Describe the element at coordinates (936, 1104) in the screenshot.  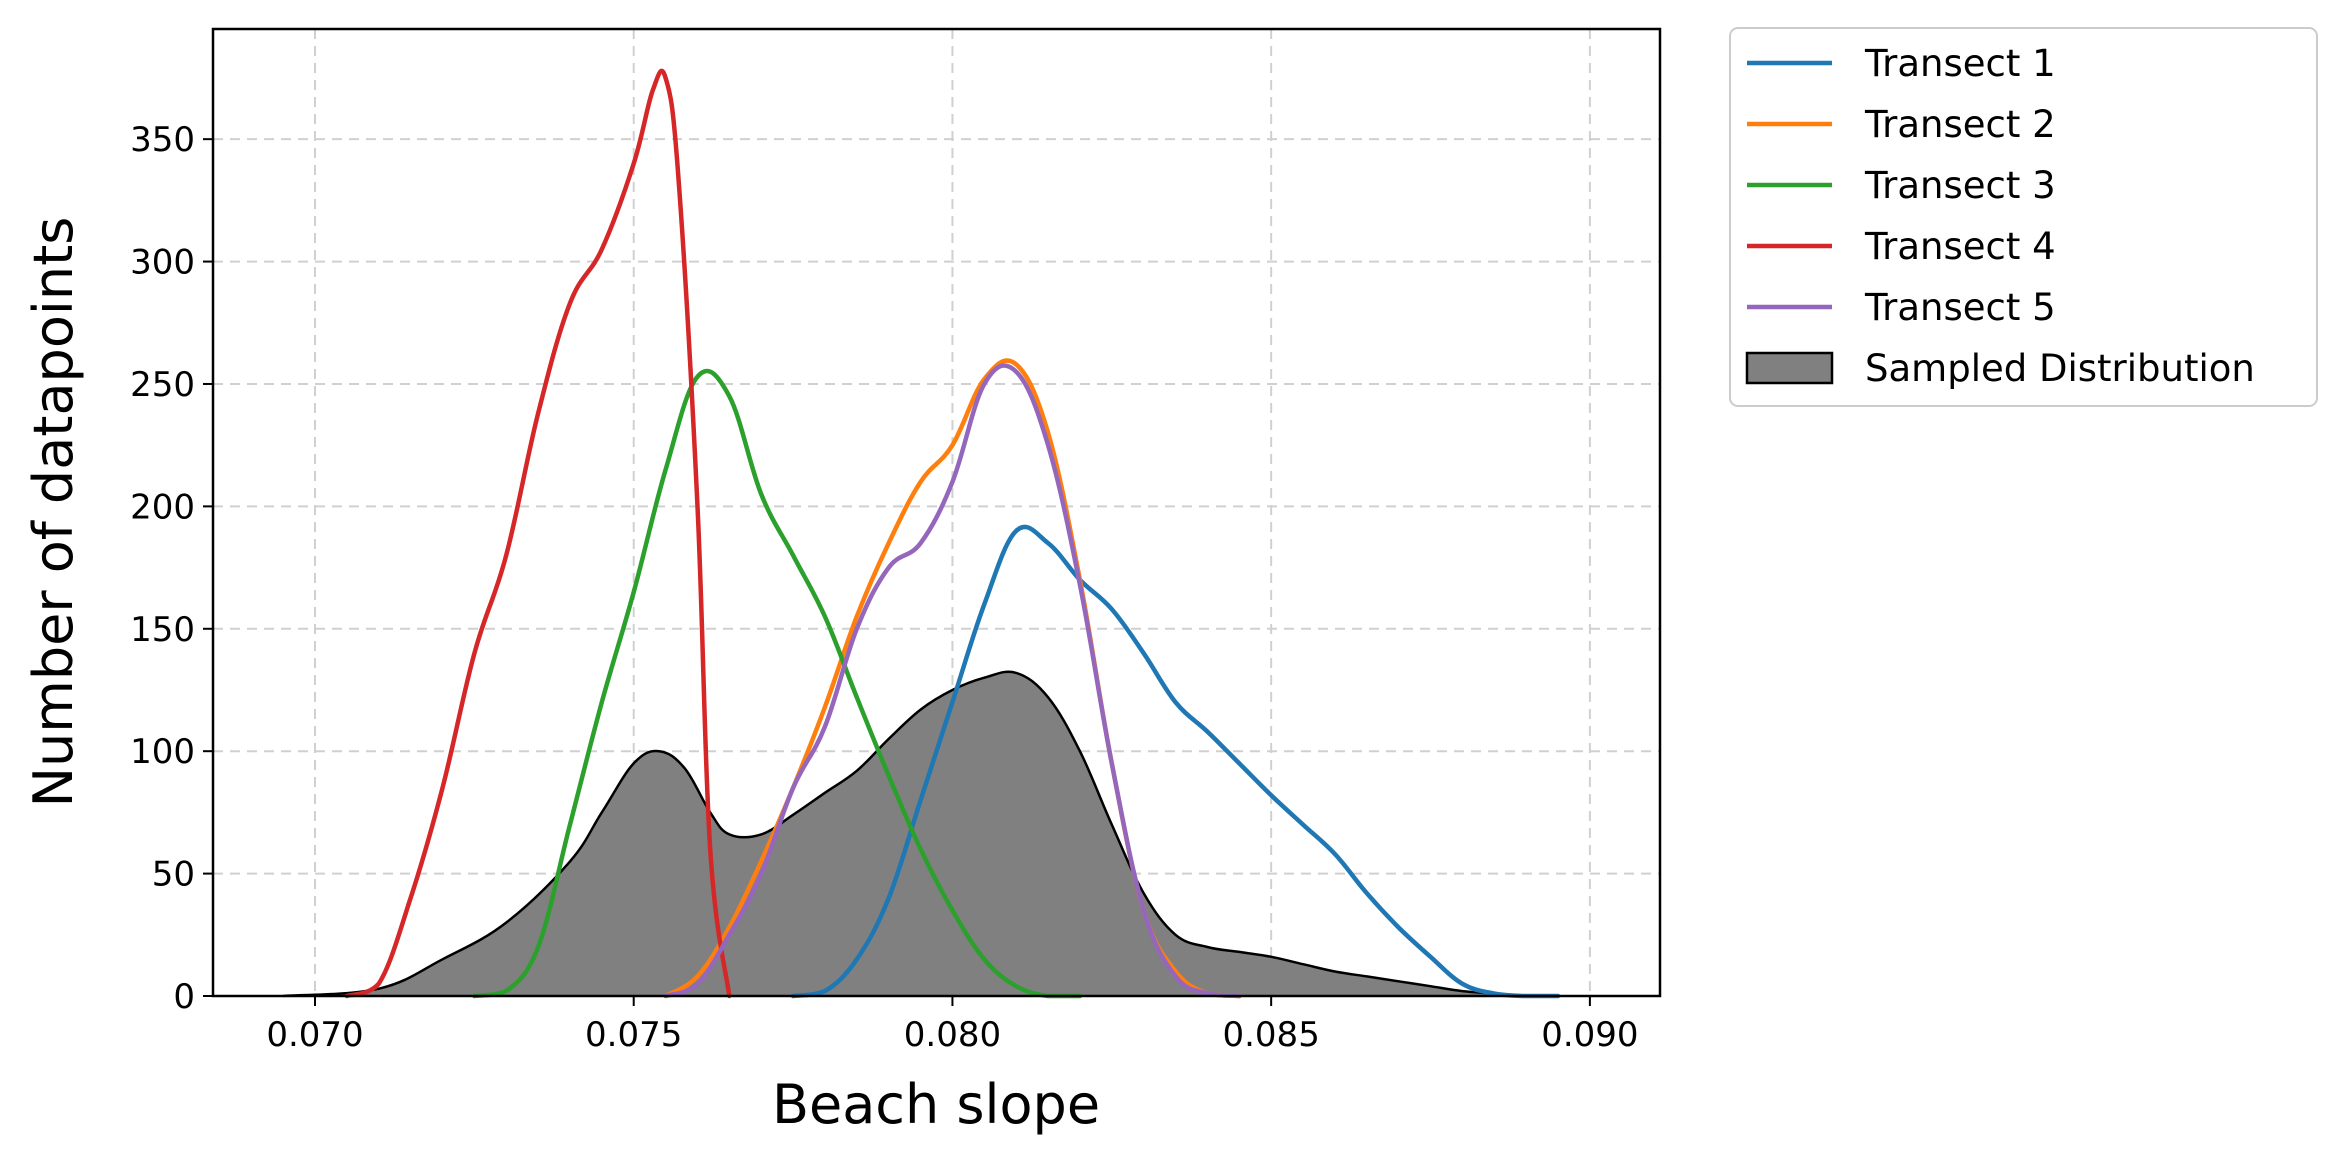
I see `x-axis-title: Beach slope` at that location.